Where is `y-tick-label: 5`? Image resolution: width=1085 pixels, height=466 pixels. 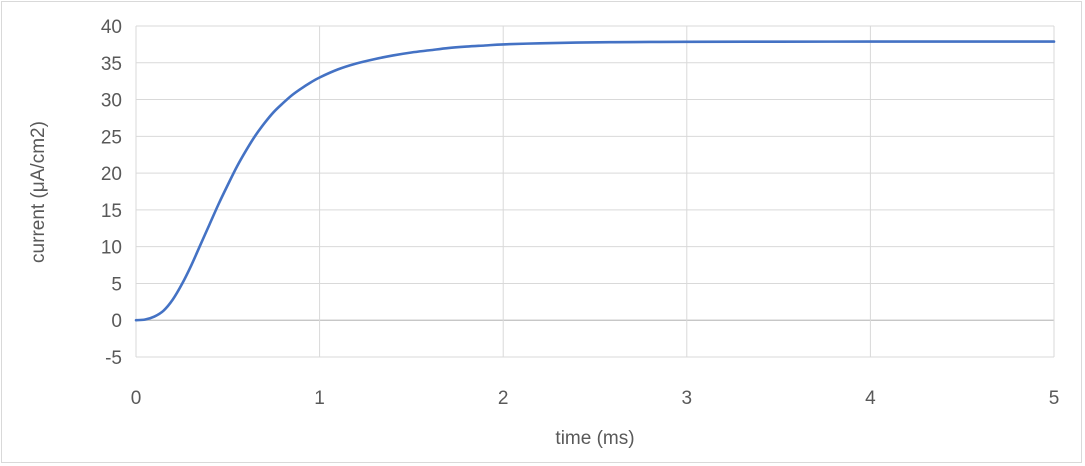
y-tick-label: 5 is located at coordinates (116, 284).